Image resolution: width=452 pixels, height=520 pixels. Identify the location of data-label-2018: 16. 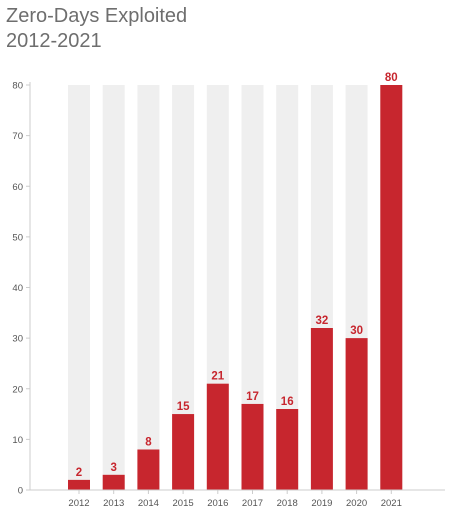
(287, 402).